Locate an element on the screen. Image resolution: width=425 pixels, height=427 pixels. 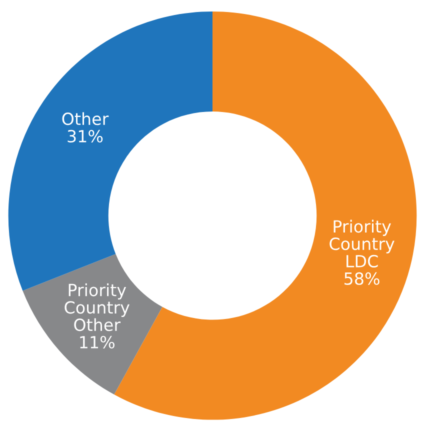
slice-label: Priority Country LDC is located at coordinates (362, 244).